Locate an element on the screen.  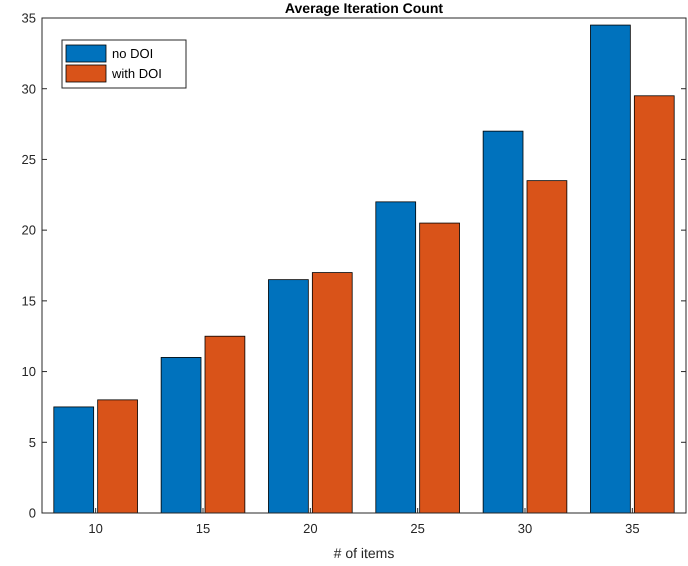
x-tick-label: 25 is located at coordinates (417, 528).